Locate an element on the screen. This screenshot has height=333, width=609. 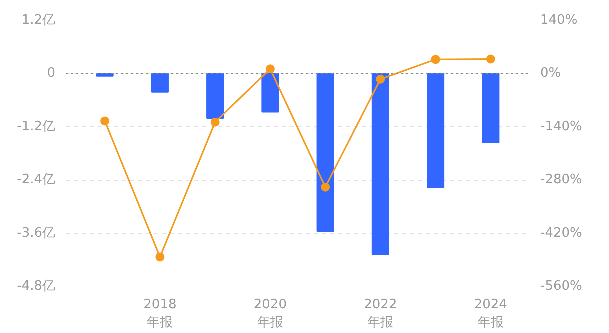
x-tick-label: 2020 年报 is located at coordinates (270, 314).